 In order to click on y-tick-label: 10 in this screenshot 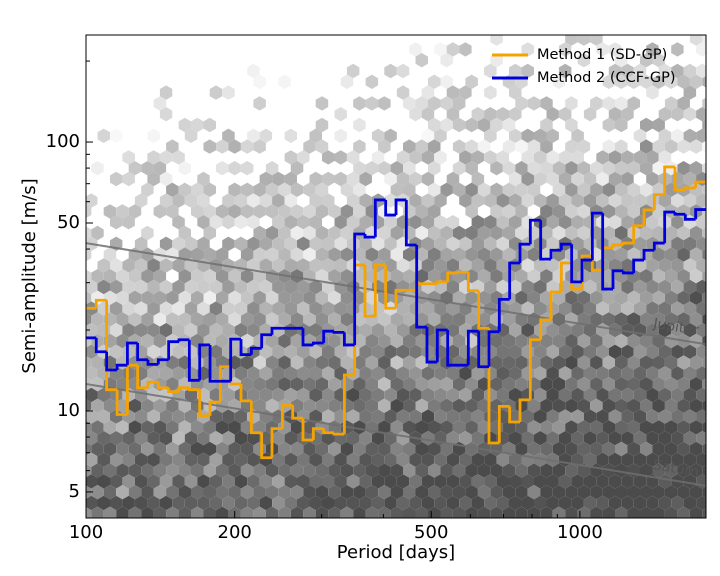, I will do `click(68, 410)`.